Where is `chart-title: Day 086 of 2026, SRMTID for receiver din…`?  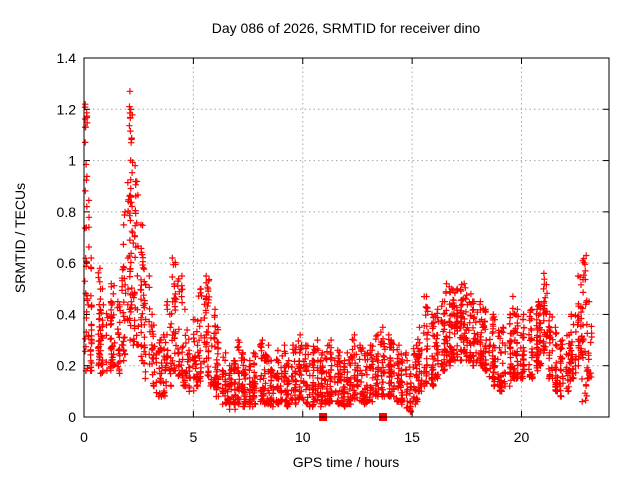
chart-title: Day 086 of 2026, SRMTID for receiver din… is located at coordinates (346, 28).